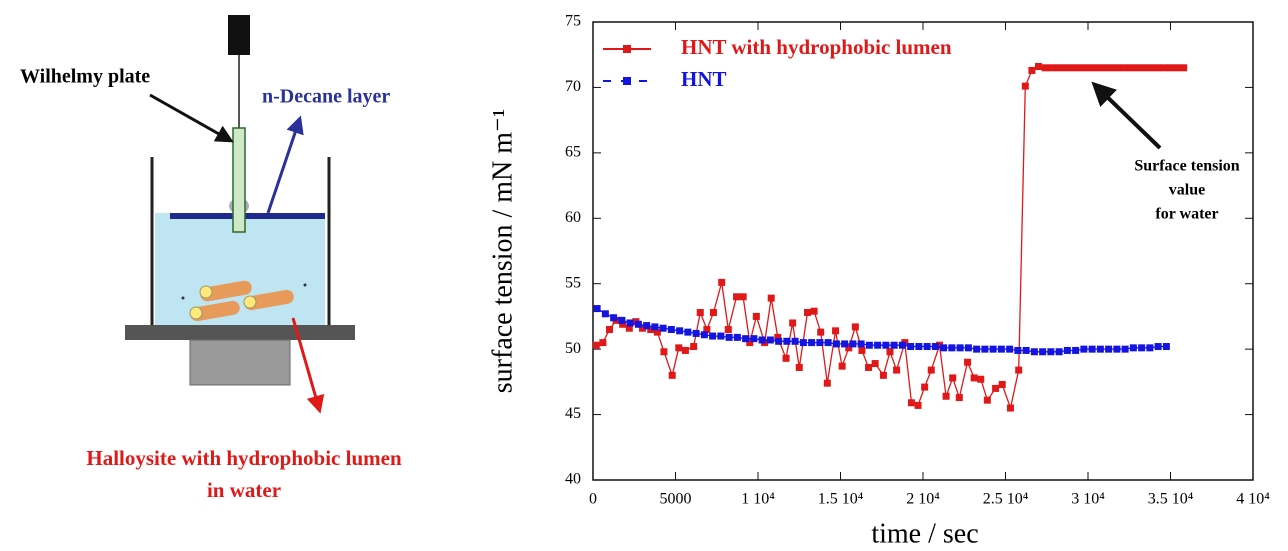  I want to click on series-line, so click(881, 330).